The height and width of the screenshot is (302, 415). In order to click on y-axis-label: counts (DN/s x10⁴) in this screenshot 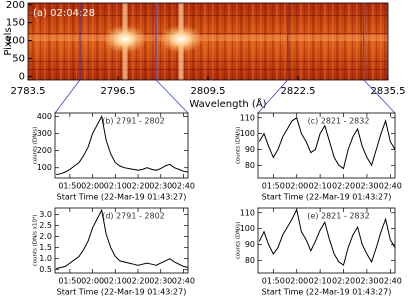, I will do `click(35, 241)`.